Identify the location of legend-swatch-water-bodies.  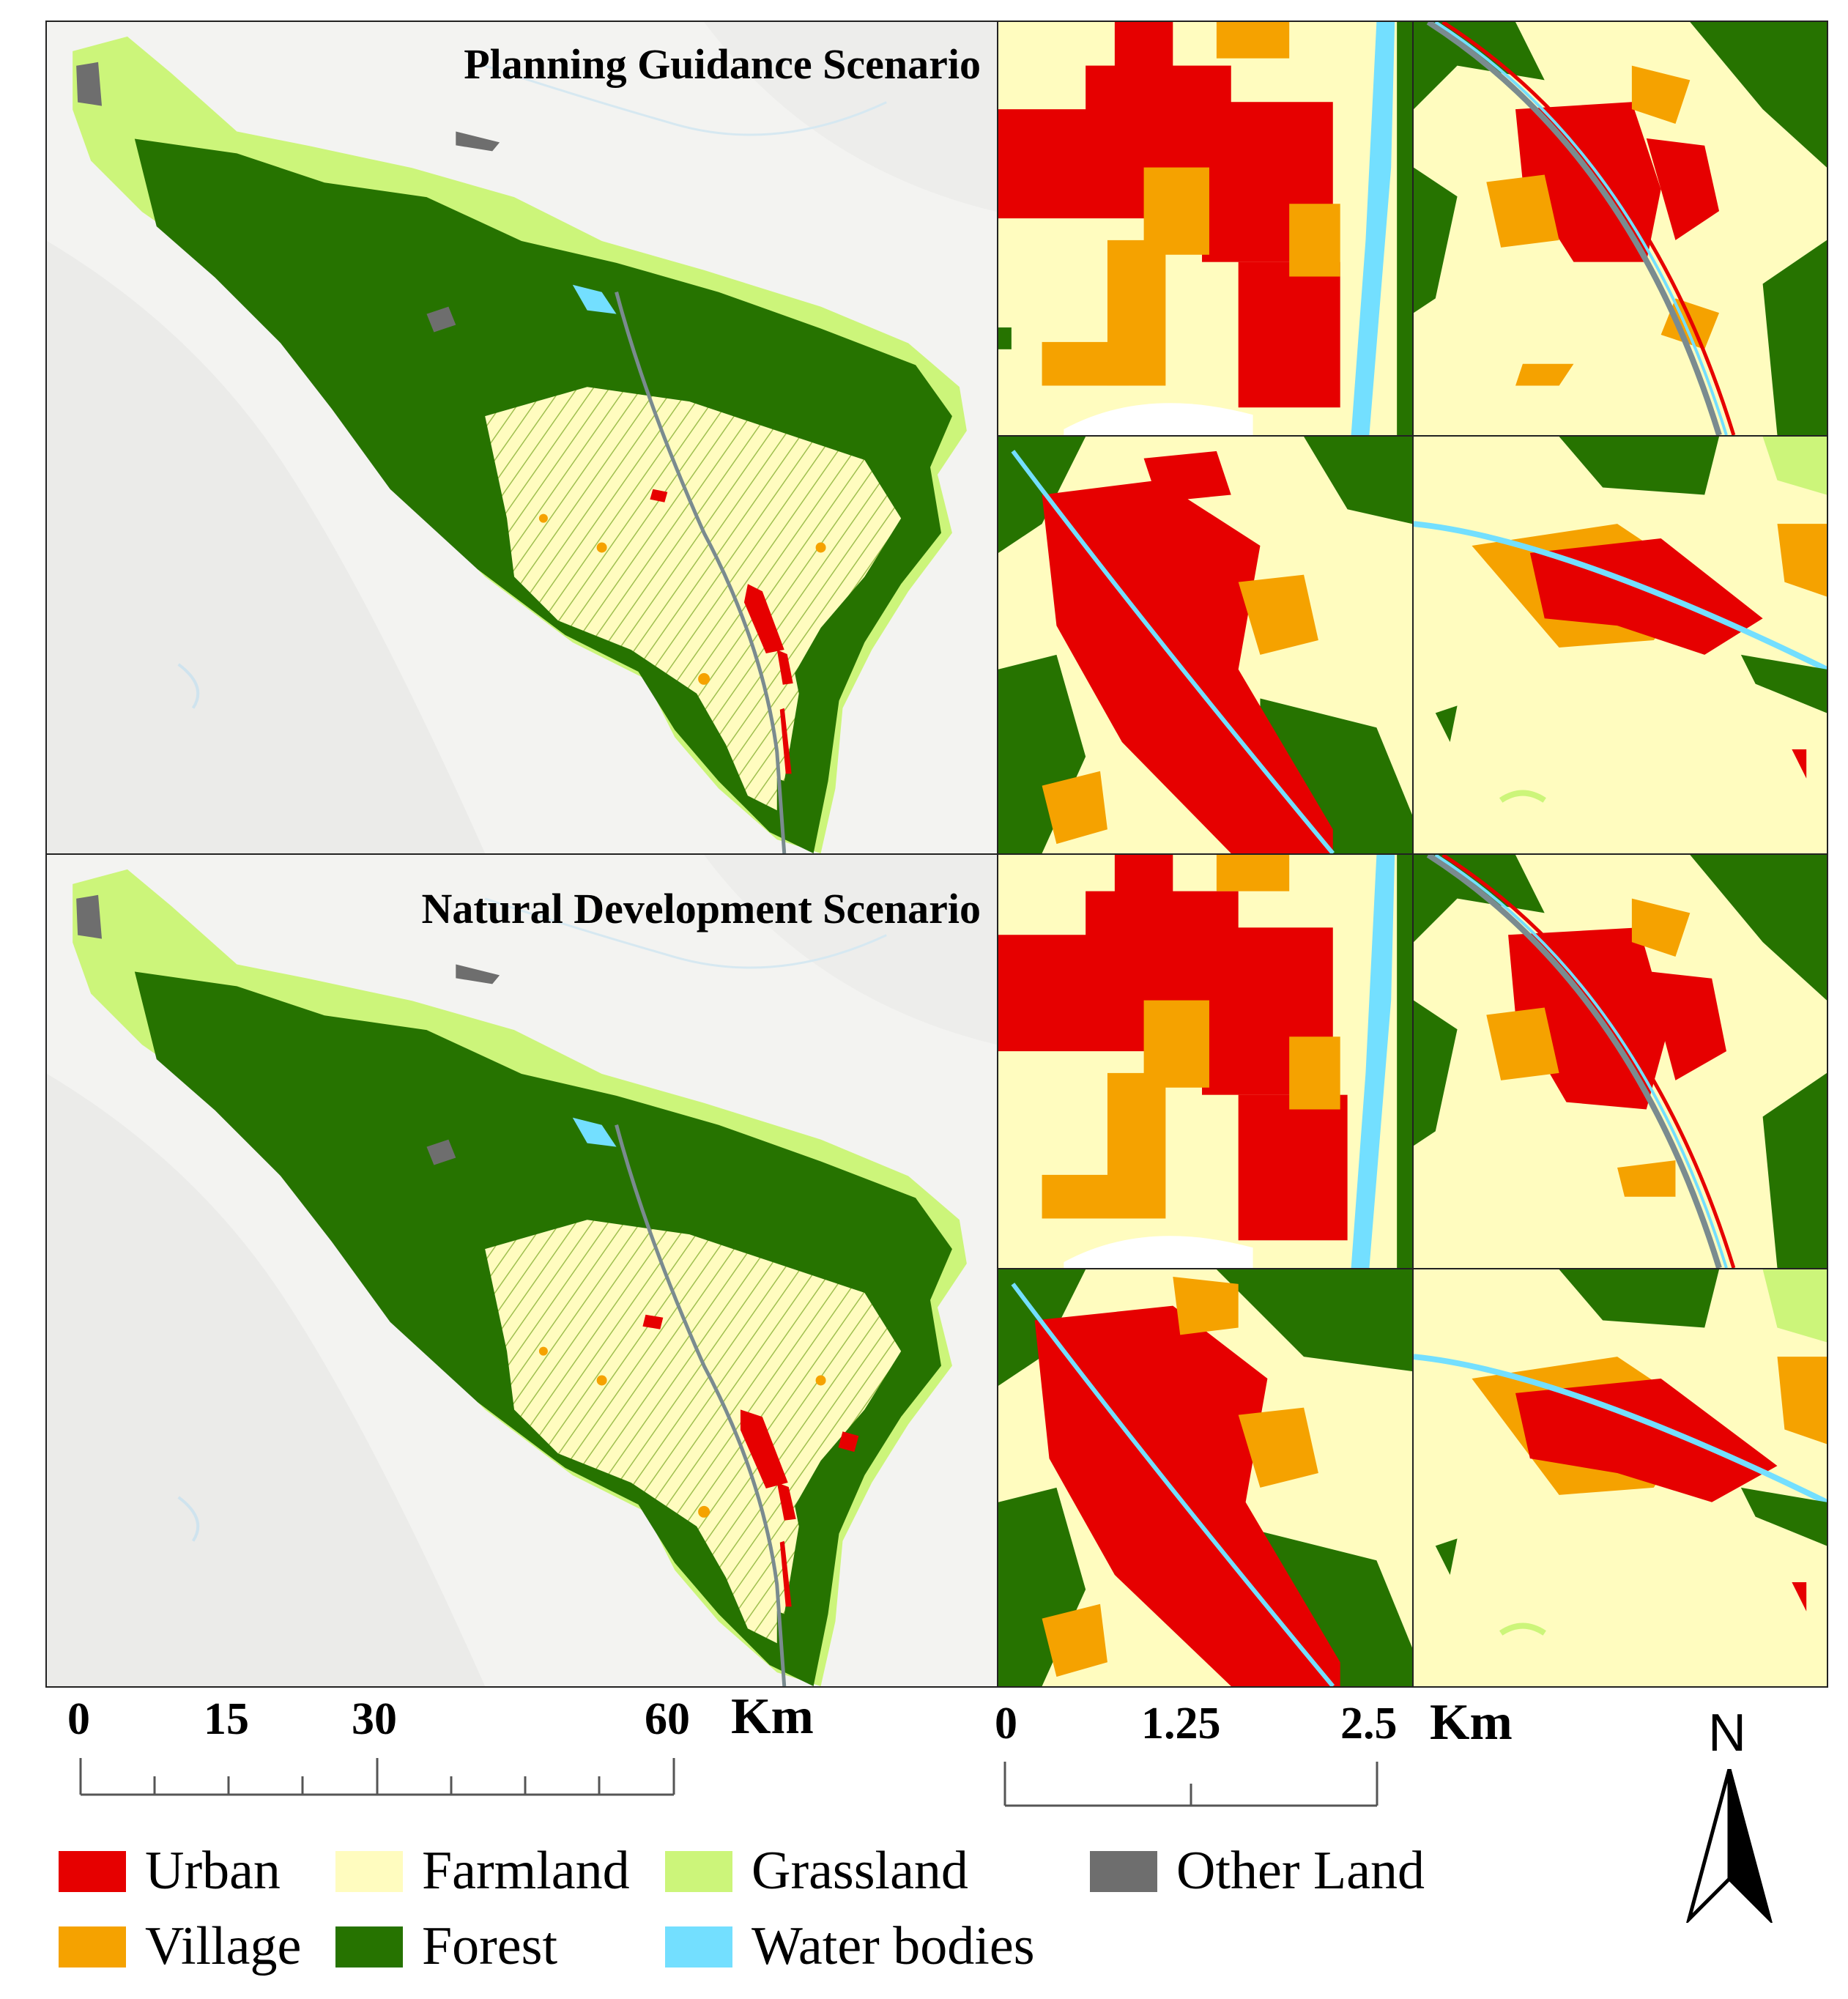
(698, 1947).